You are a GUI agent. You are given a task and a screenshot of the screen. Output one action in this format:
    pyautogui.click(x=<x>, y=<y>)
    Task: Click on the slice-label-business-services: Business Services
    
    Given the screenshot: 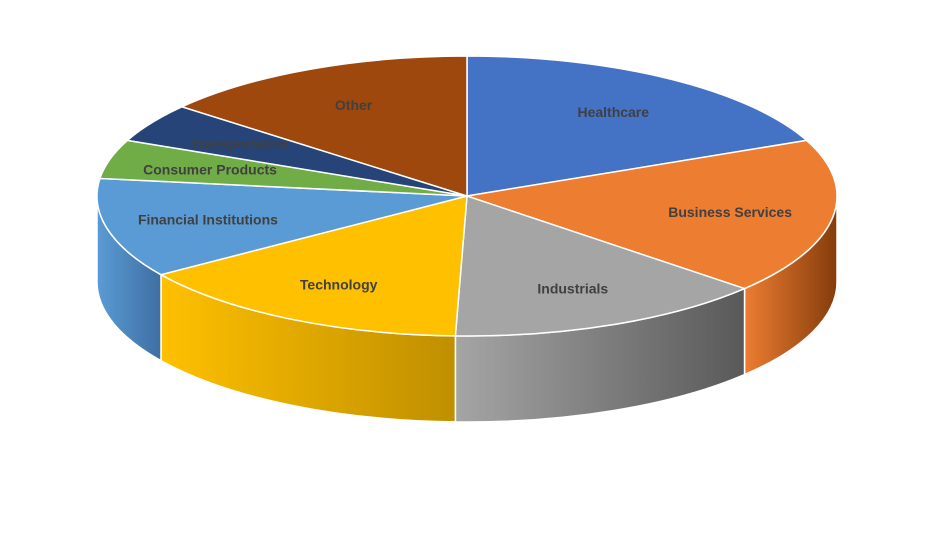 What is the action you would take?
    pyautogui.click(x=730, y=212)
    